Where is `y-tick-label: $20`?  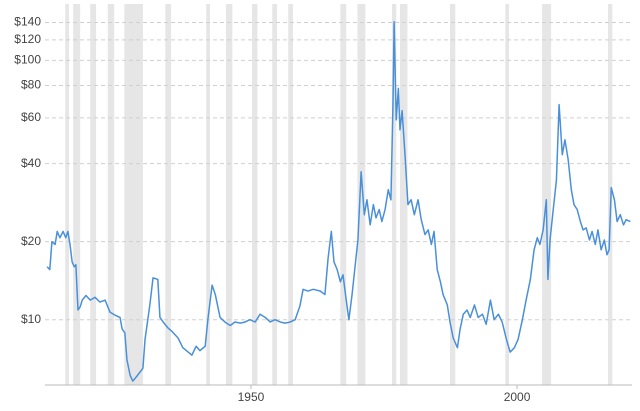 y-tick-label: $20 is located at coordinates (31, 241).